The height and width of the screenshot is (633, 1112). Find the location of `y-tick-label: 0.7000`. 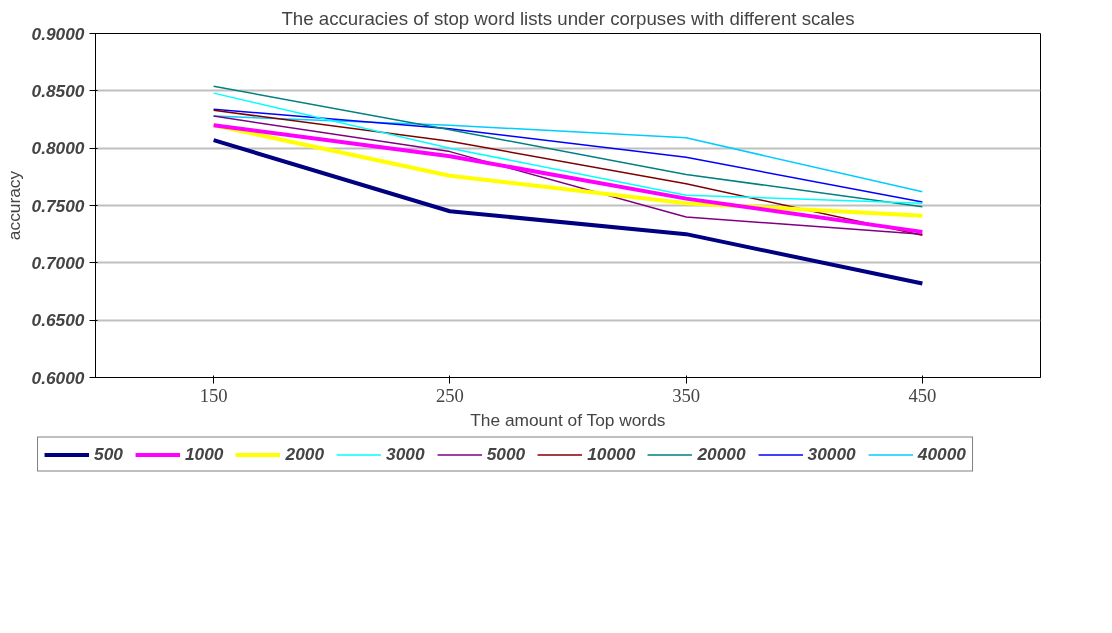

y-tick-label: 0.7000 is located at coordinates (58, 262).